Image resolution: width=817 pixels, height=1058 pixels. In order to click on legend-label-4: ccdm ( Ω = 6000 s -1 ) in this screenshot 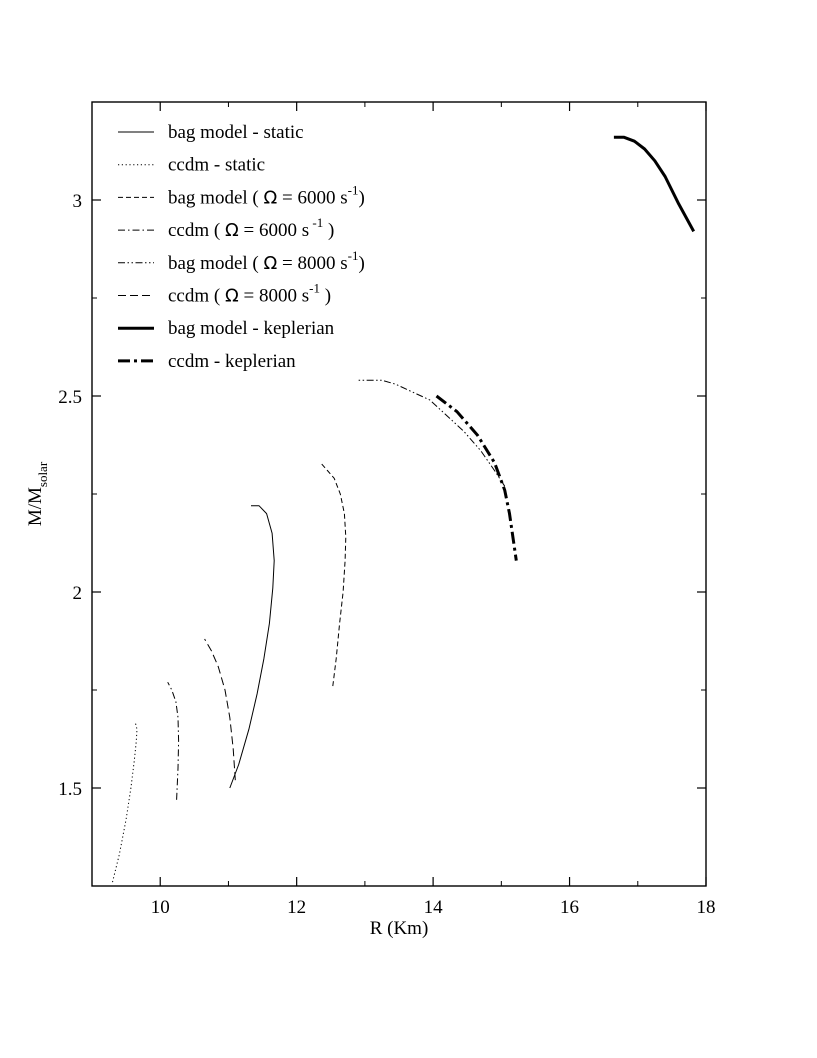, I will do `click(251, 228)`.